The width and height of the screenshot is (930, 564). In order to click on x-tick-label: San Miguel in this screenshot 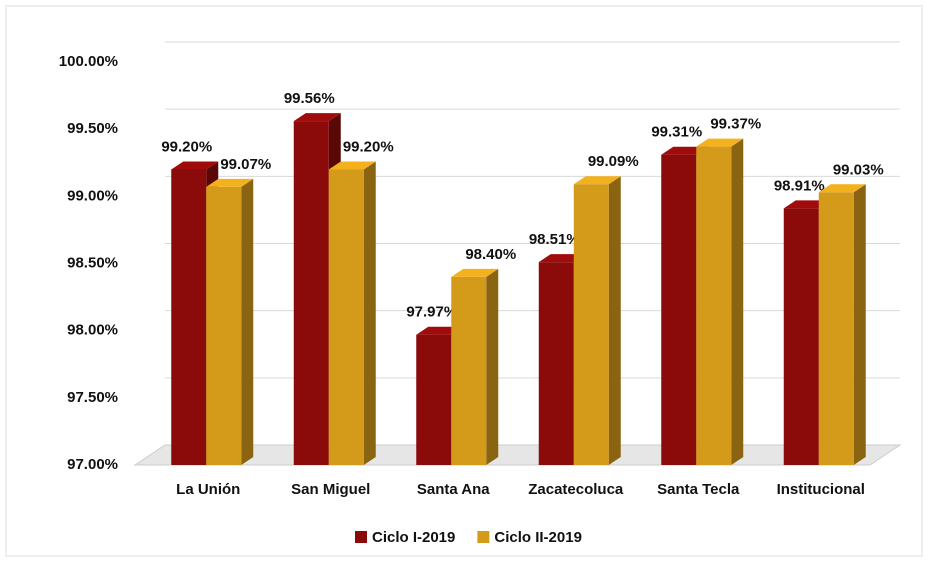, I will do `click(330, 489)`.